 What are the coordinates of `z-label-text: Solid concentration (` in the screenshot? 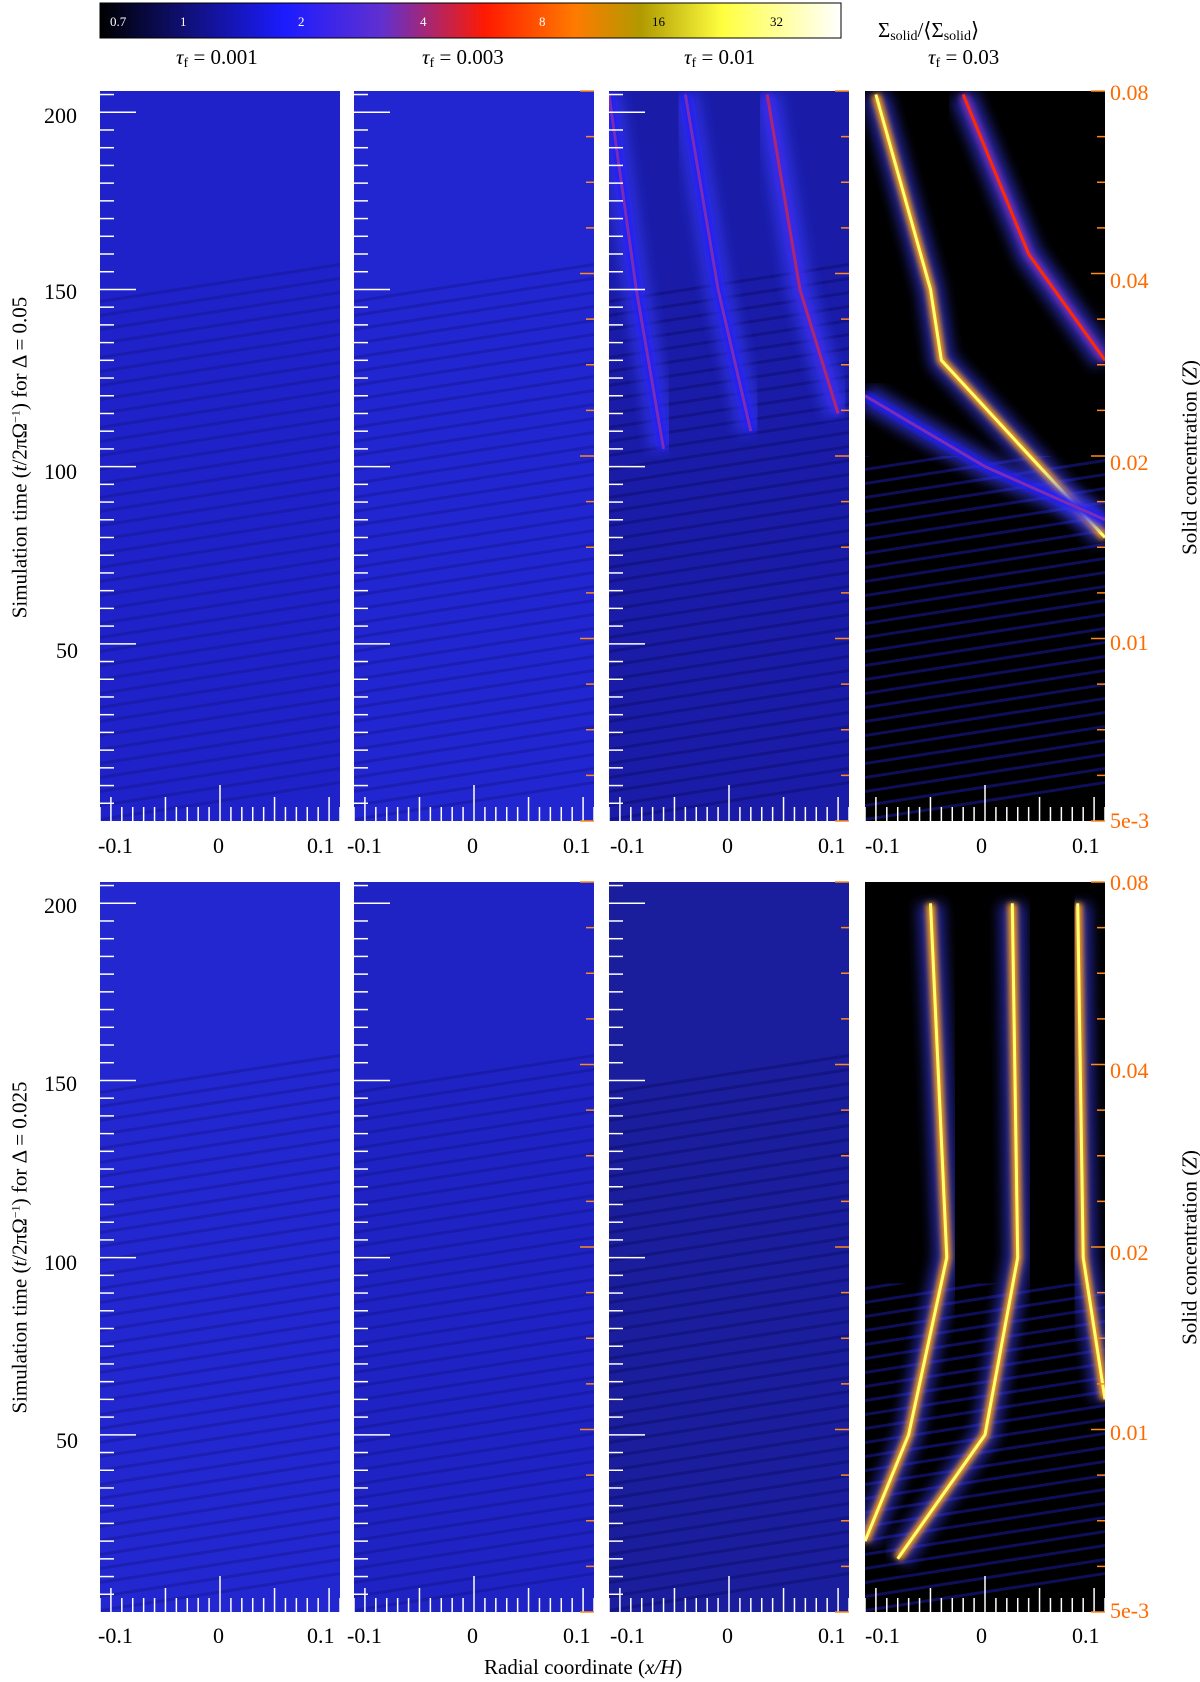 It's located at (1188, 466).